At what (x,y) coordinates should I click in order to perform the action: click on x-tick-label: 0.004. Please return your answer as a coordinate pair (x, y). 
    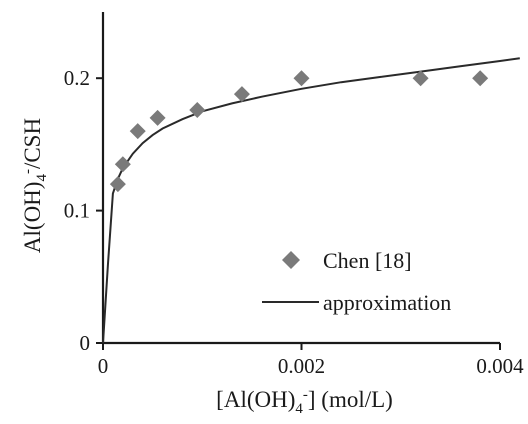
    Looking at the image, I should click on (500, 366).